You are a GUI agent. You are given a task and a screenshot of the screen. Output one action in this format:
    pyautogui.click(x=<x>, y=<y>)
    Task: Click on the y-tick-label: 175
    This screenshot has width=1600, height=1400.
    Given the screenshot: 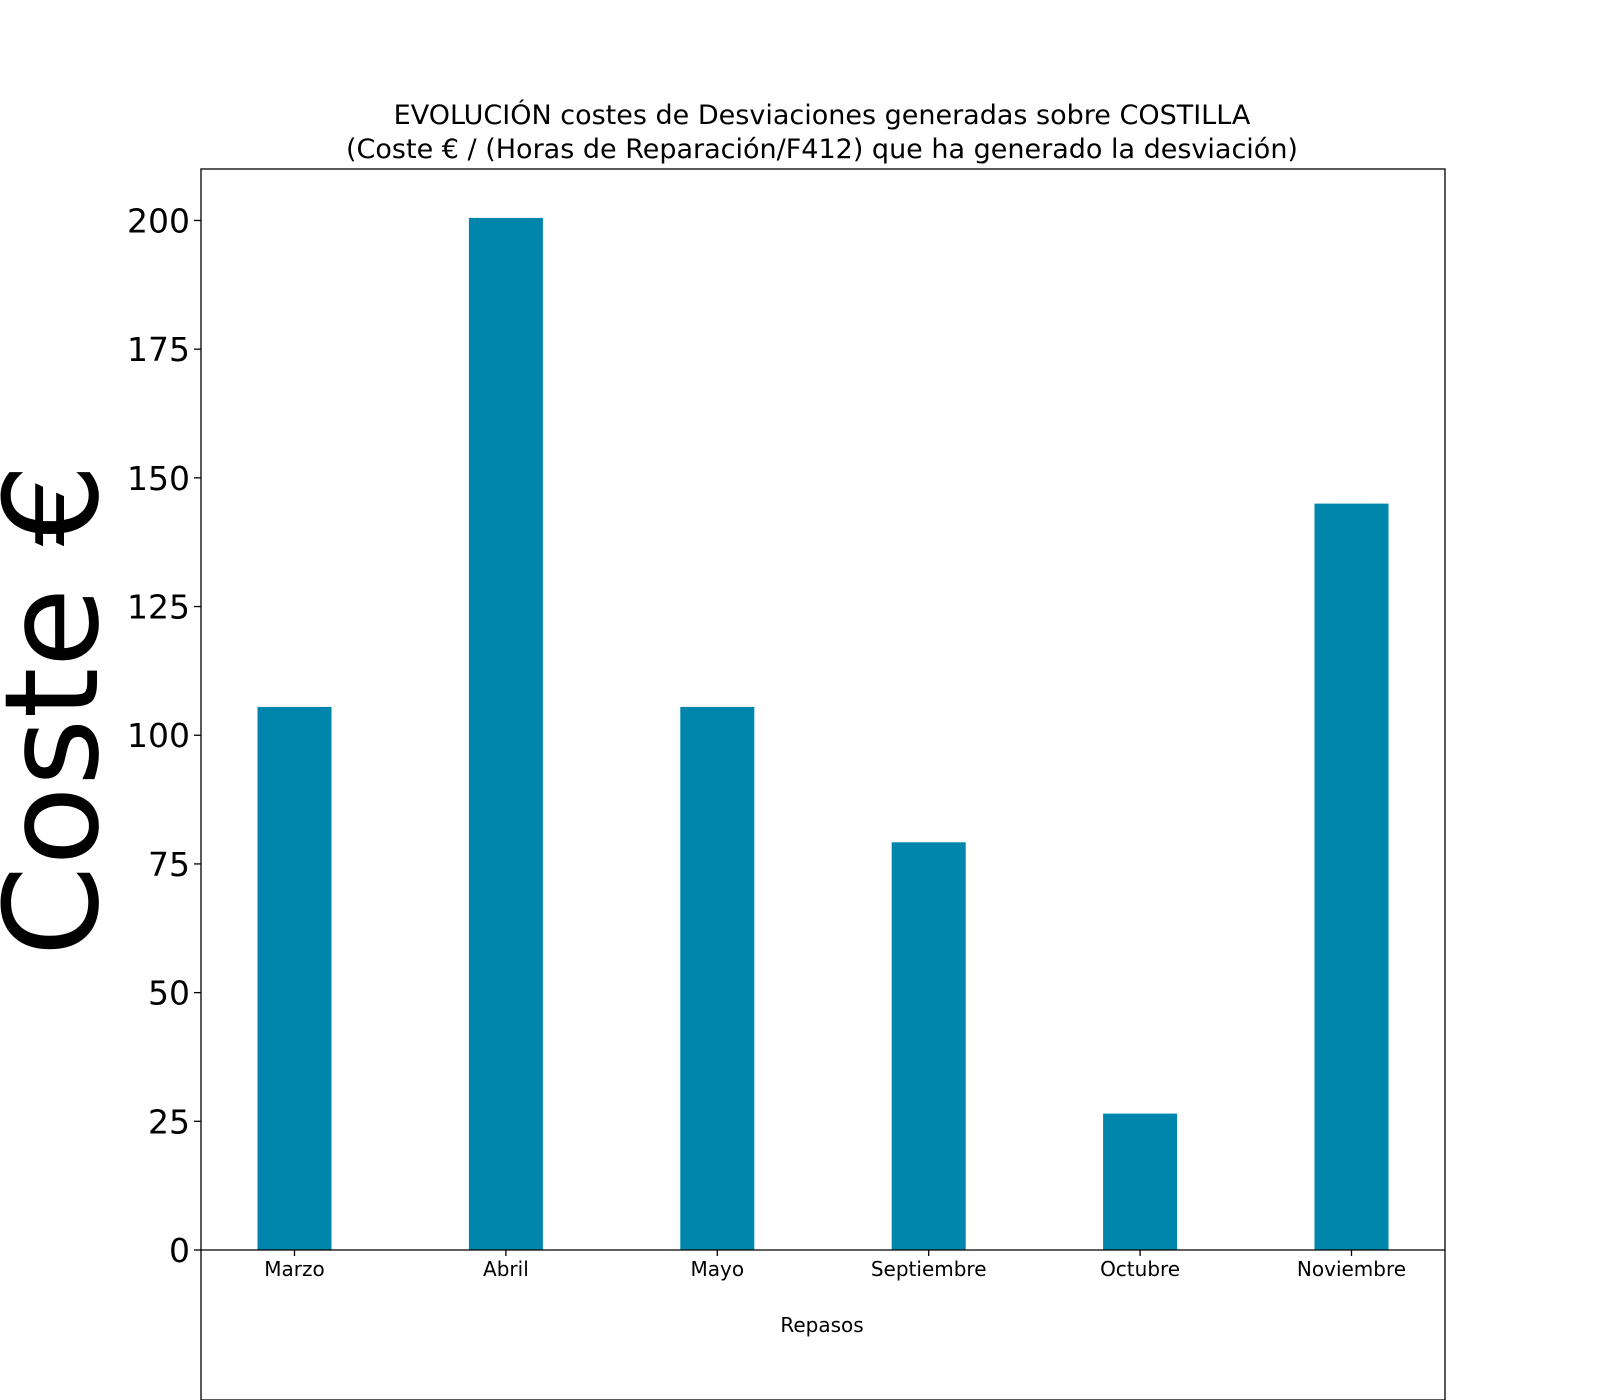 What is the action you would take?
    pyautogui.click(x=158, y=349)
    